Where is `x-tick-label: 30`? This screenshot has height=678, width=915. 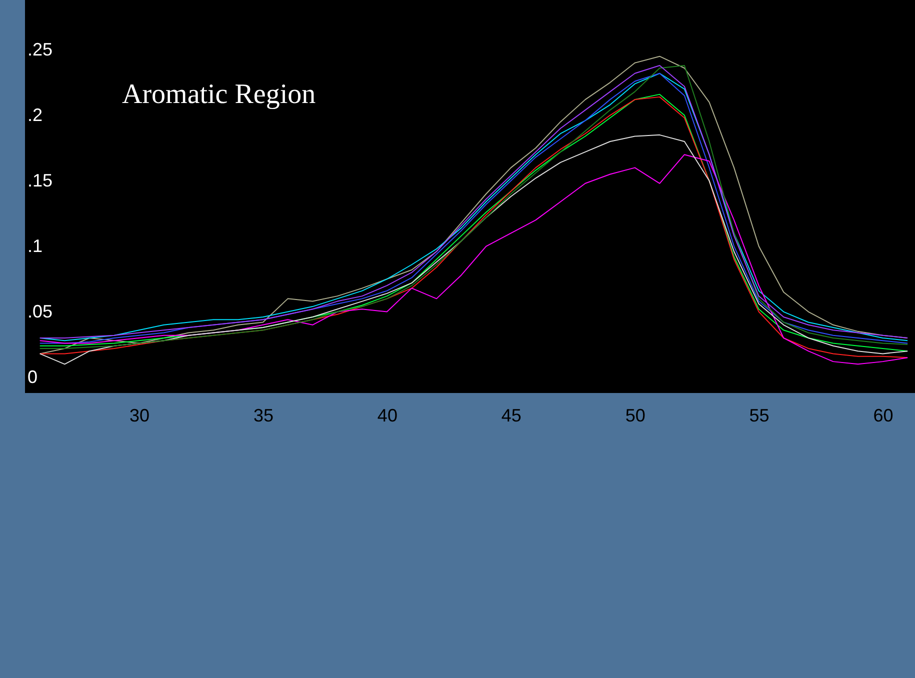
x-tick-label: 30 is located at coordinates (140, 416).